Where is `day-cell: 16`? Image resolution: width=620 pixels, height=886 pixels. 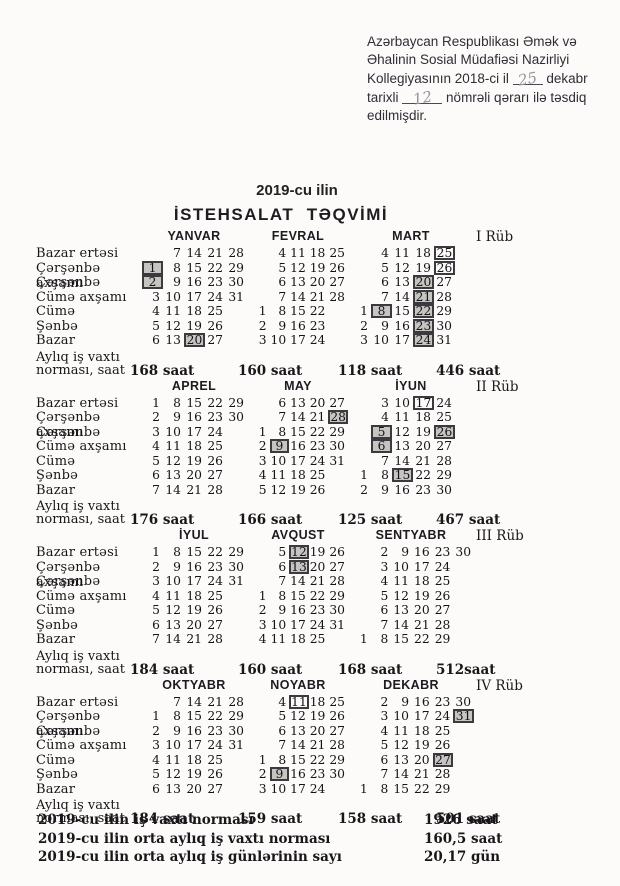
day-cell: 16 is located at coordinates (194, 566).